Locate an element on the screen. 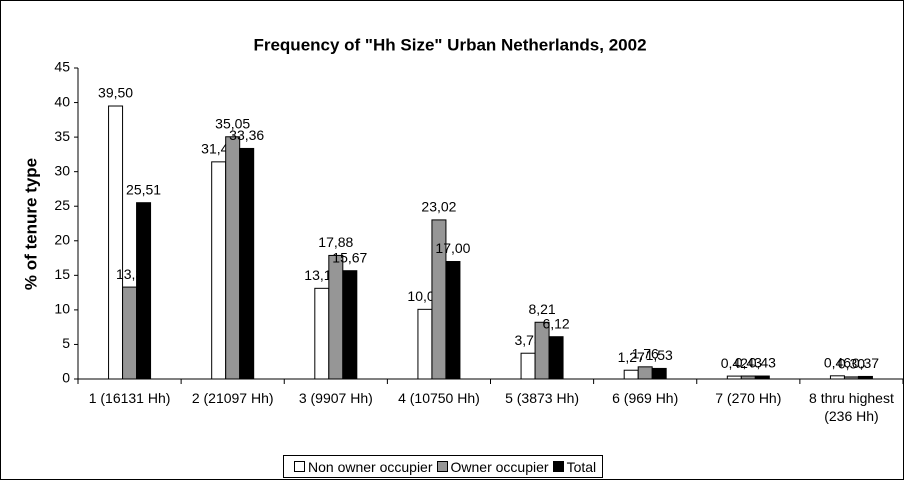 The height and width of the screenshot is (480, 905). value-label: 17,00 is located at coordinates (452, 248).